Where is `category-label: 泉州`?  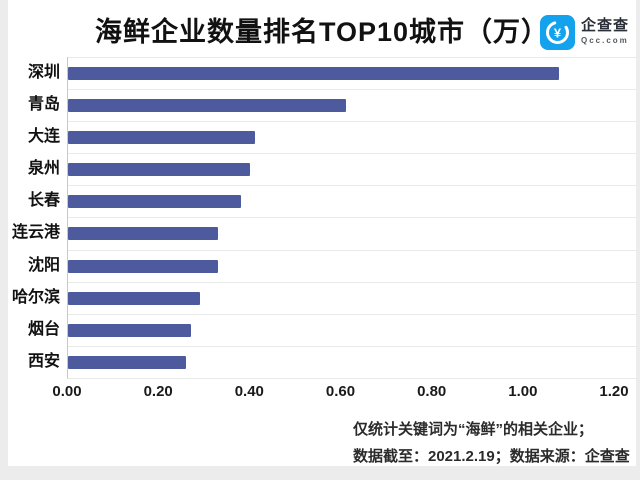
category-label: 泉州 is located at coordinates (43, 169).